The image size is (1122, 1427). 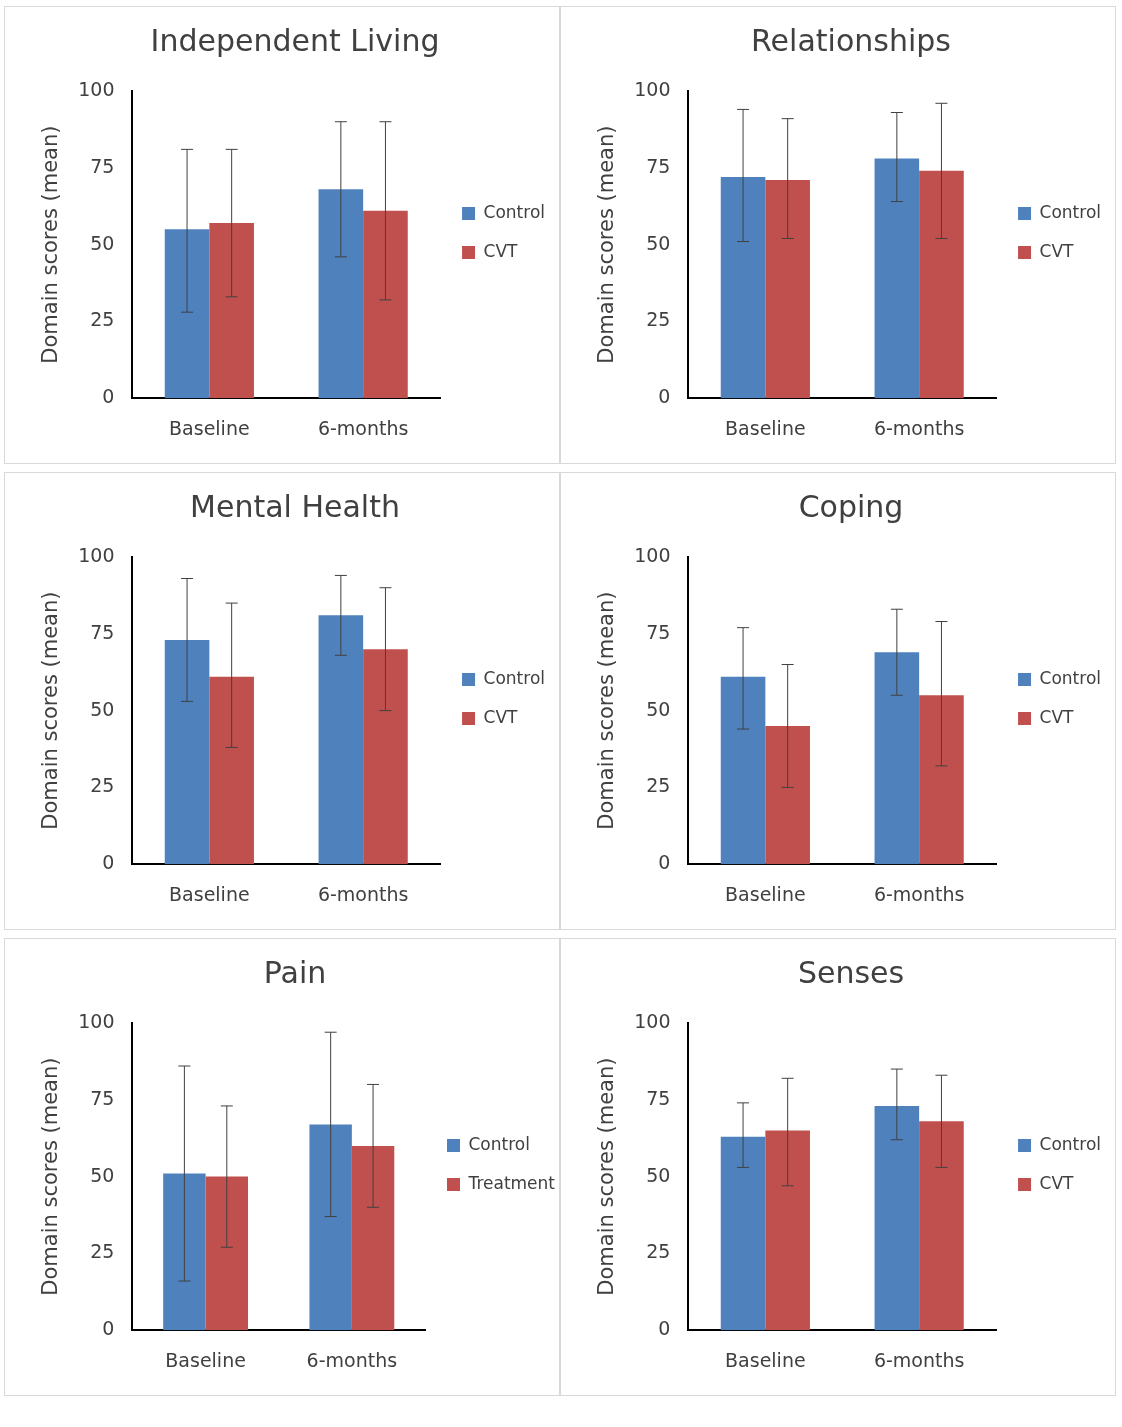 What do you see at coordinates (851, 972) in the screenshot?
I see `chart-title: Senses` at bounding box center [851, 972].